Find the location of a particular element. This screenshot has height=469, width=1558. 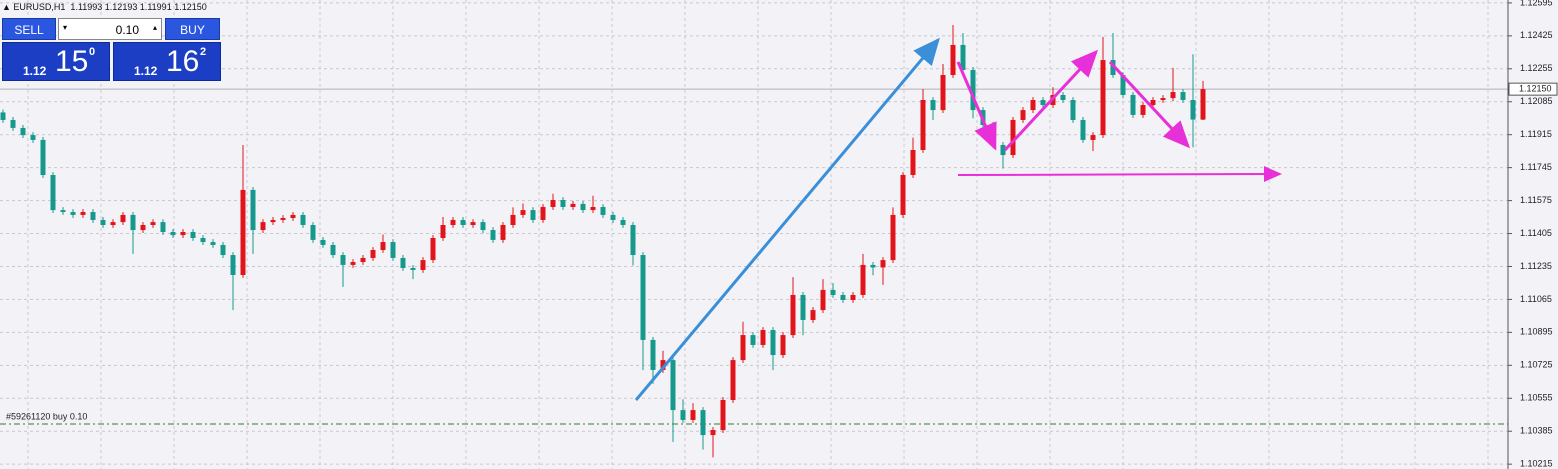

buy-price: 1.12 16 2 is located at coordinates (167, 61).